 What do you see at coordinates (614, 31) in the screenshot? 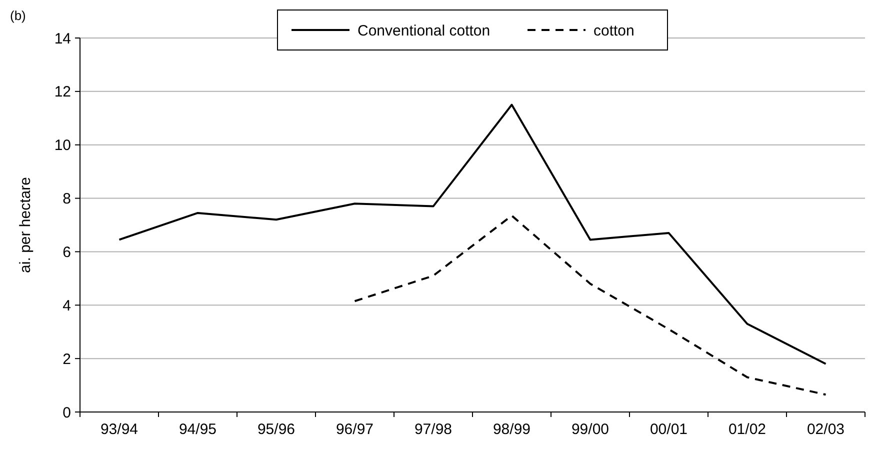
I see `legend-label: cotton` at bounding box center [614, 31].